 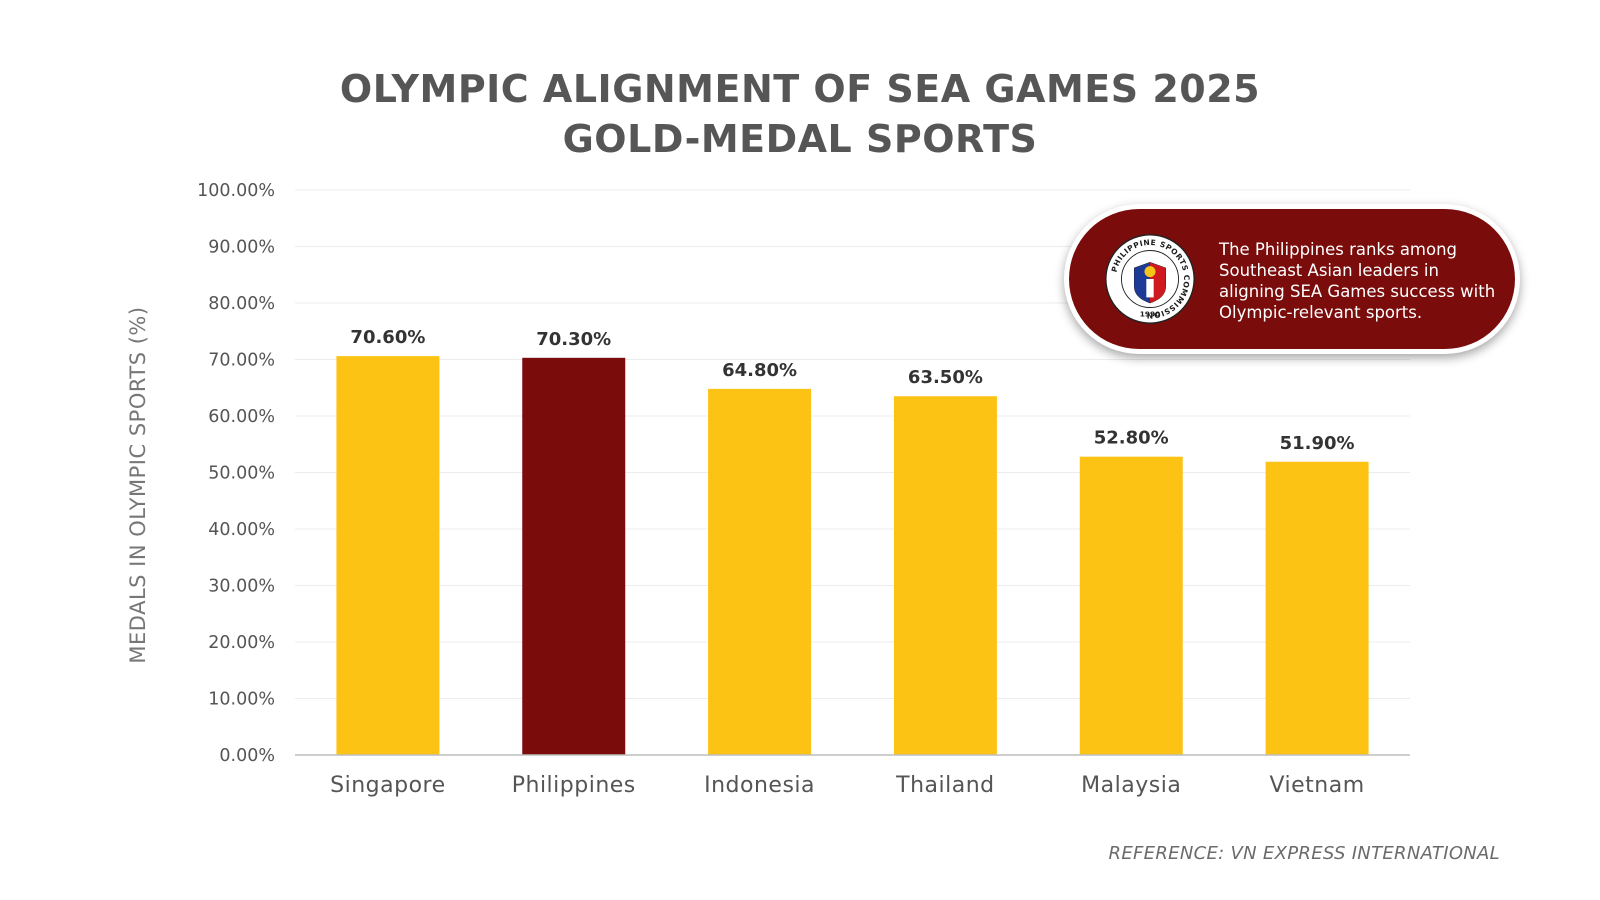 What do you see at coordinates (945, 575) in the screenshot?
I see `bar-thailand` at bounding box center [945, 575].